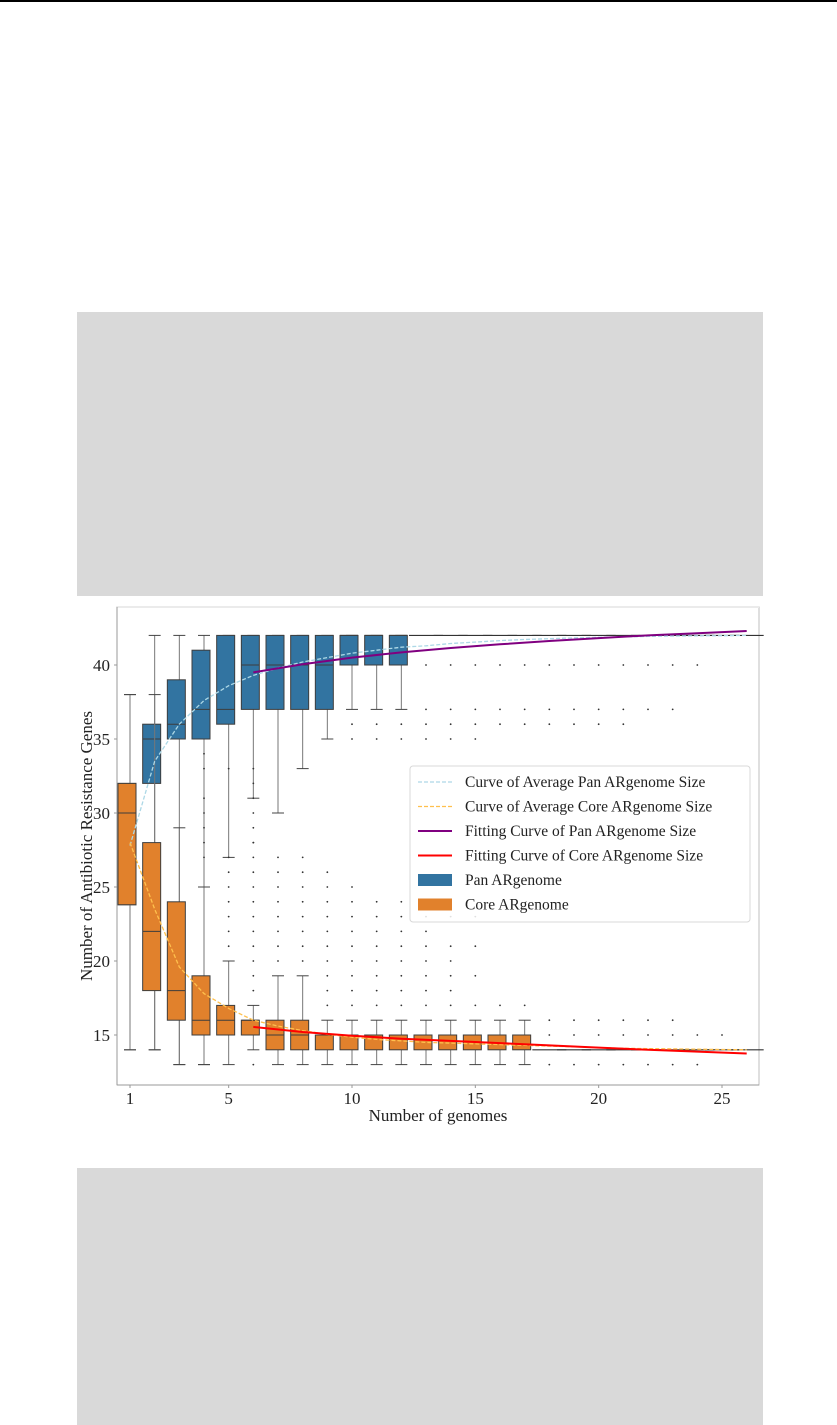 The image size is (837, 1425). Describe the element at coordinates (500, 1040) in the screenshot. I see `fitting-curve-of-core-argenome-sizeline` at that location.